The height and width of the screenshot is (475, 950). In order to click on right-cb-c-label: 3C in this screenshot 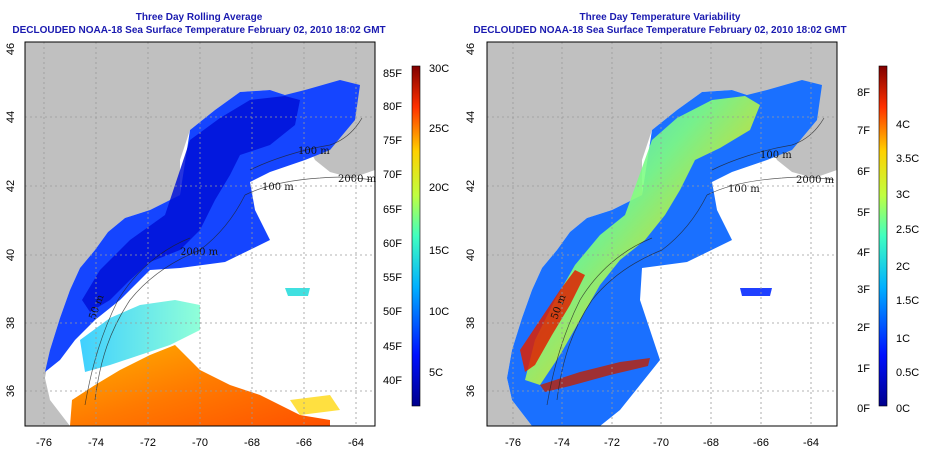, I will do `click(903, 195)`.